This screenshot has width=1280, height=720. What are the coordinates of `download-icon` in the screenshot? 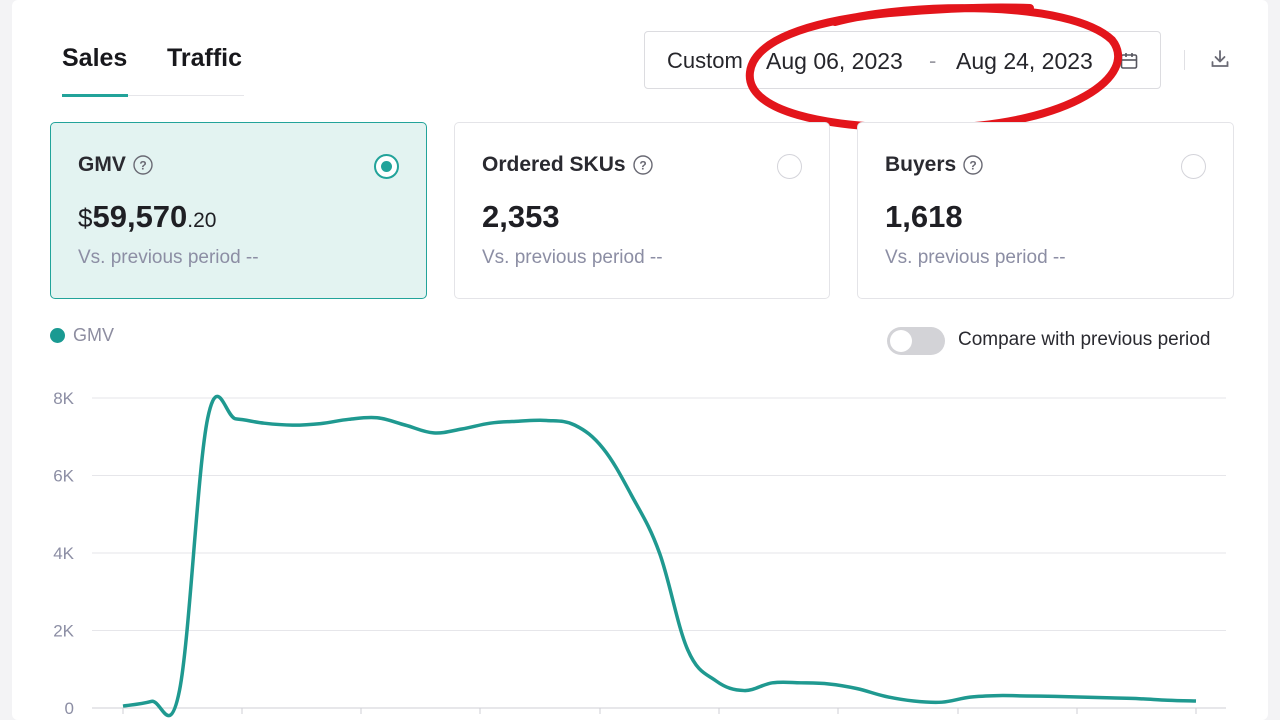 It's located at (1220, 59).